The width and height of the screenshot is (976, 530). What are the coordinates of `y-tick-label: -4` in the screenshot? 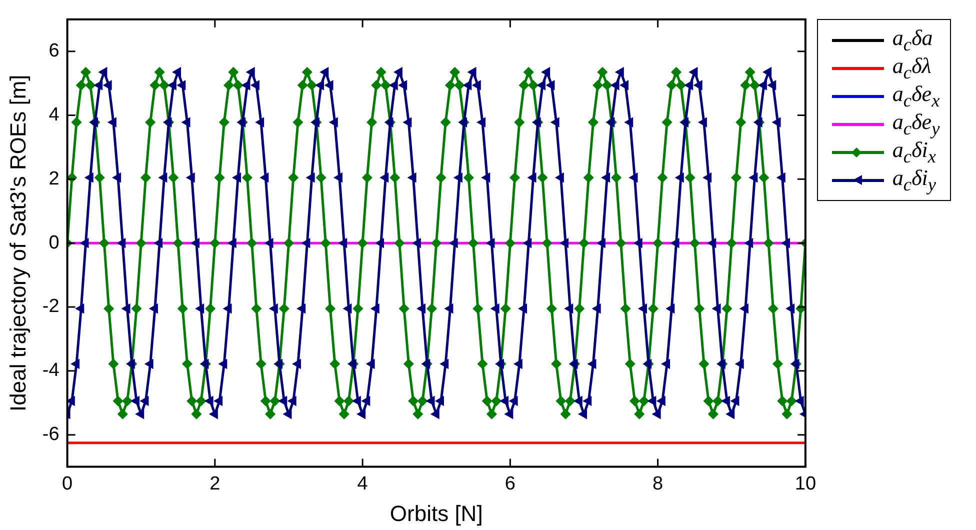 It's located at (51, 371).